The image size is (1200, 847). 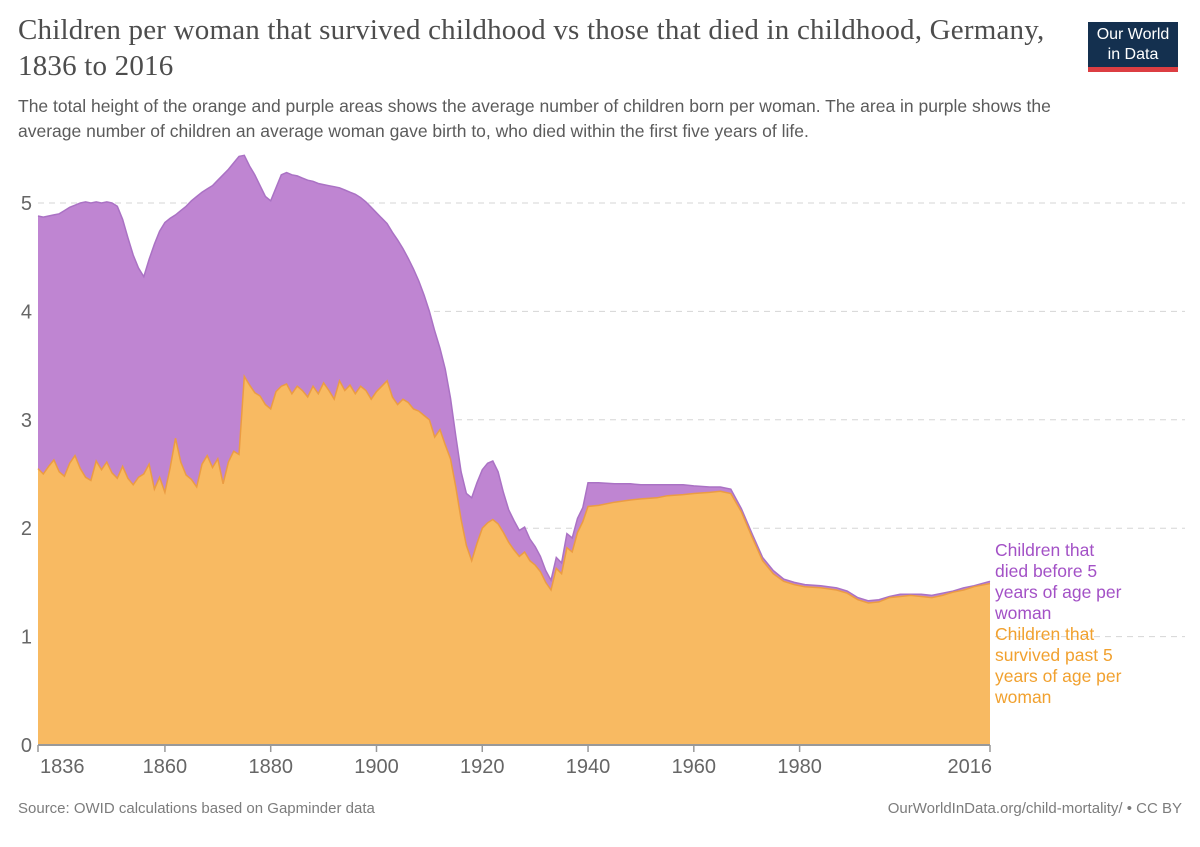 I want to click on owid-logo-line2: in Data, so click(x=1133, y=54).